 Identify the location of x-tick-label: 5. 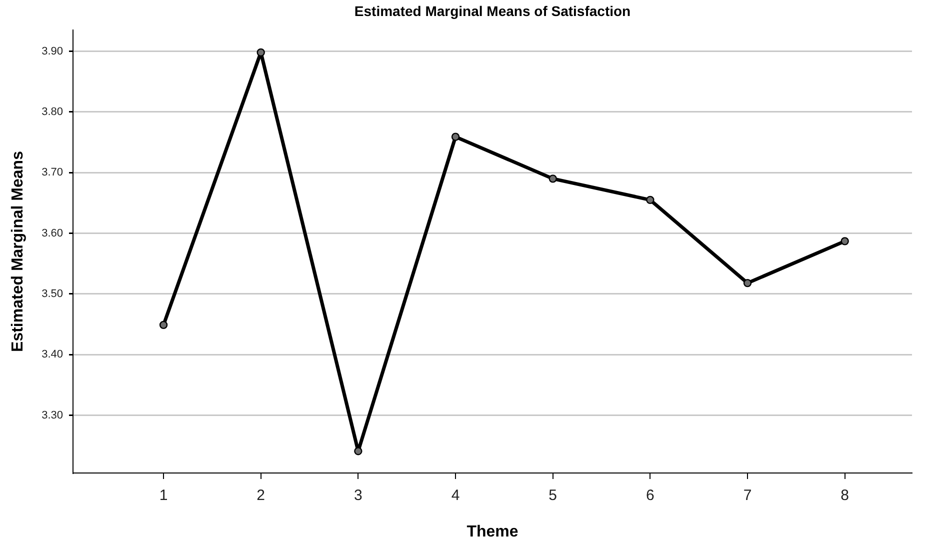
(553, 495).